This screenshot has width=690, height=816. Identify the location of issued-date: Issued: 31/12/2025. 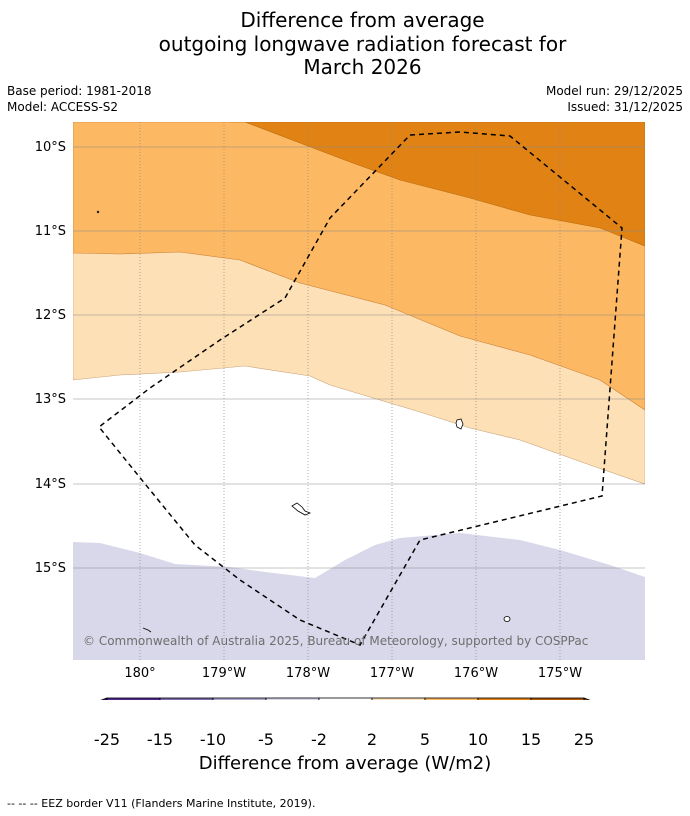
(625, 107).